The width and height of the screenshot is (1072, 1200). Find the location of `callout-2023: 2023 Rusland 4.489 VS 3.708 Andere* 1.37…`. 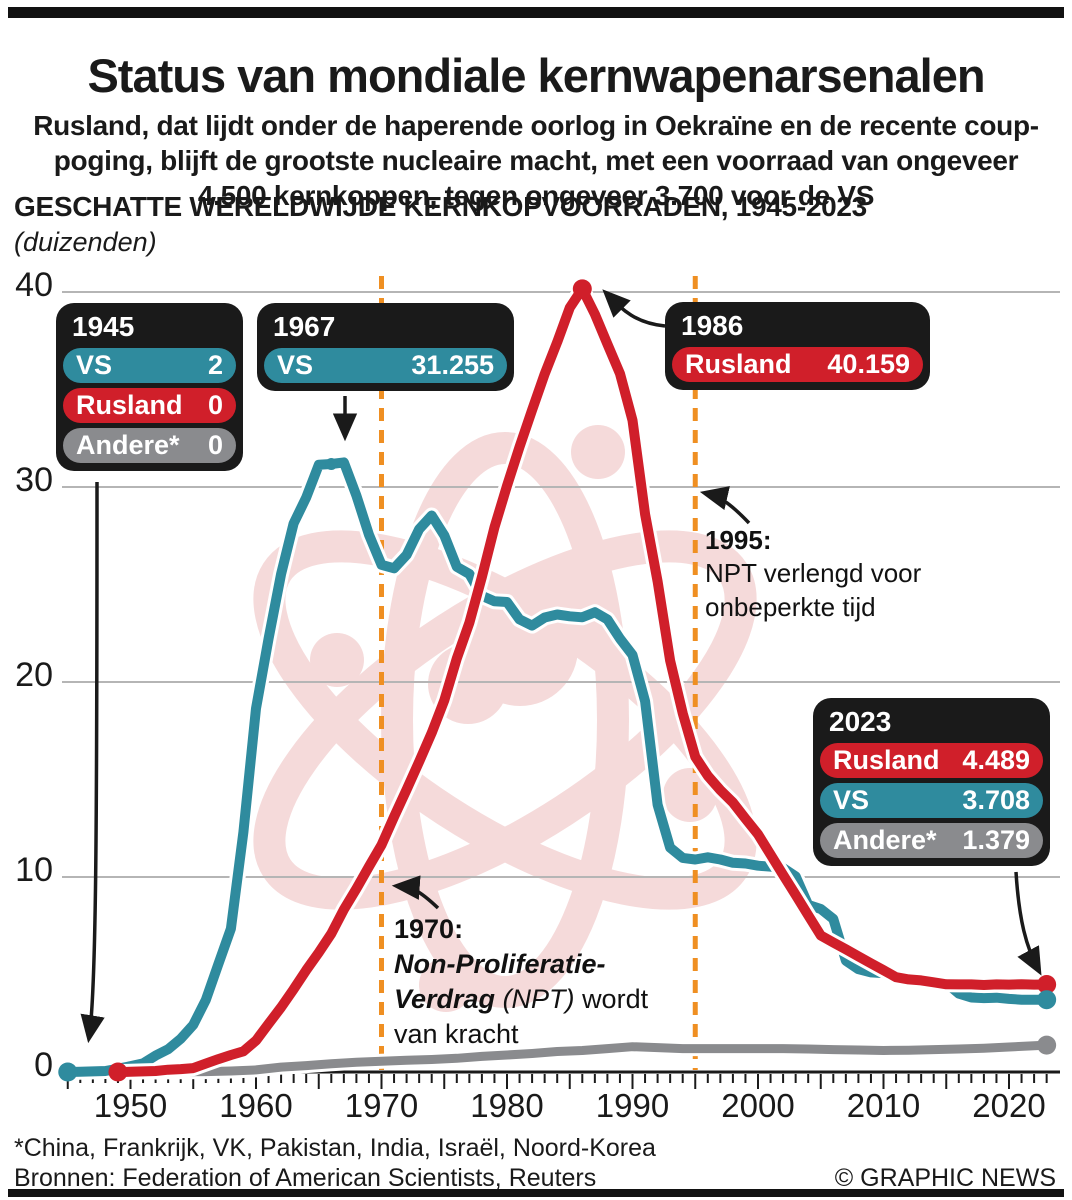

callout-2023: 2023 Rusland 4.489 VS 3.708 Andere* 1.37… is located at coordinates (931, 782).